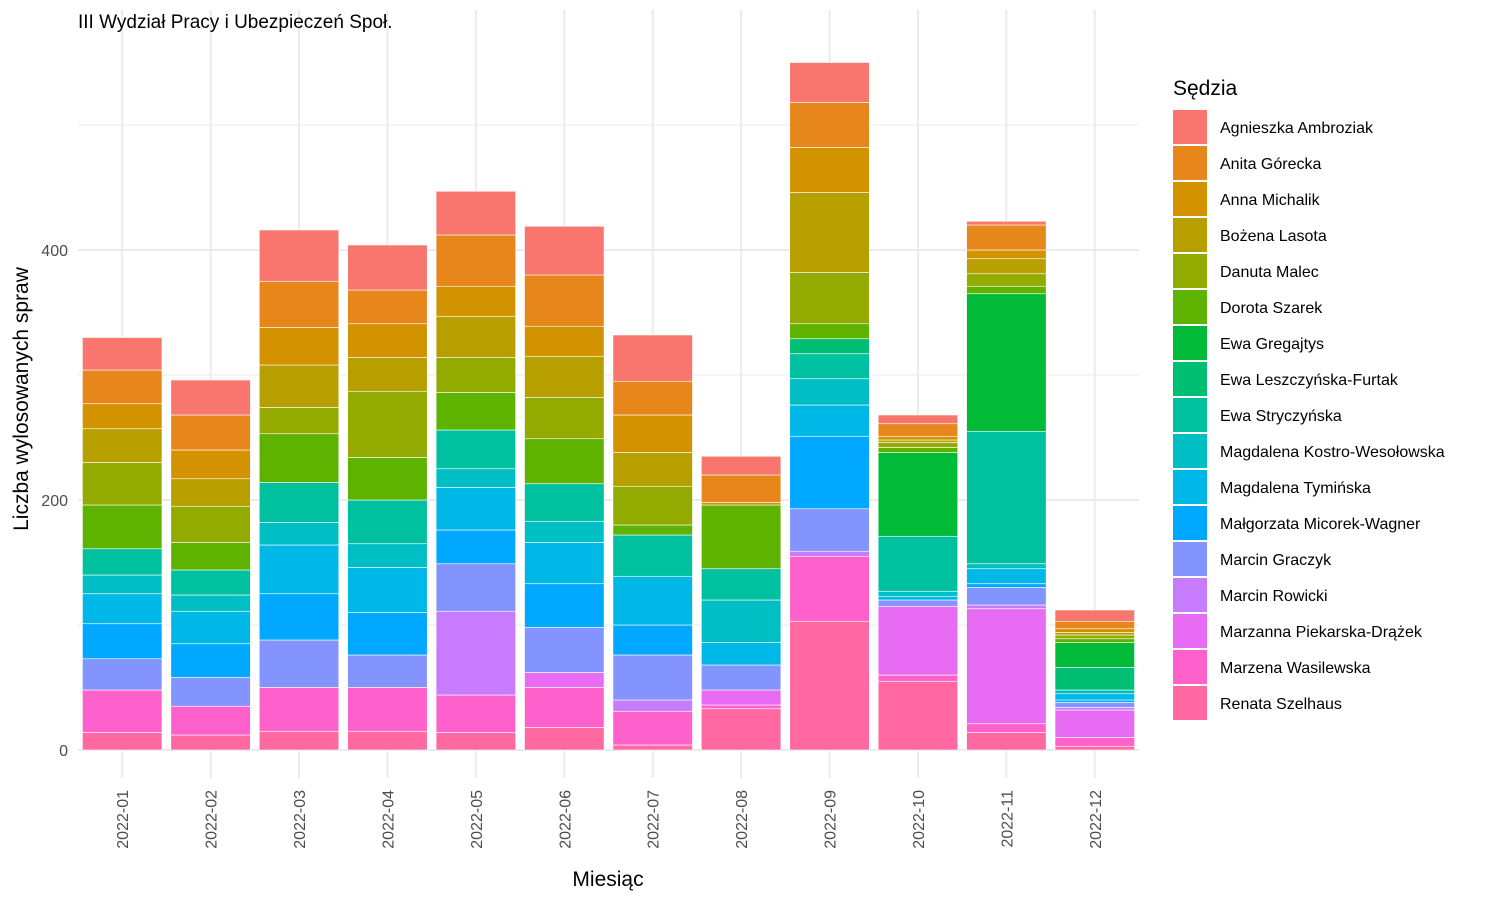  I want to click on y-tick-label: 0, so click(63, 751).